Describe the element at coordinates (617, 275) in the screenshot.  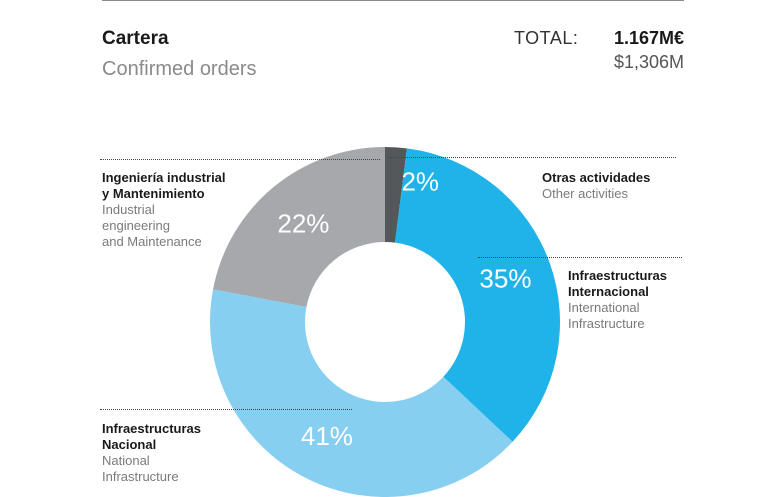
I see `label-intl-es1: Infraestructuras` at that location.